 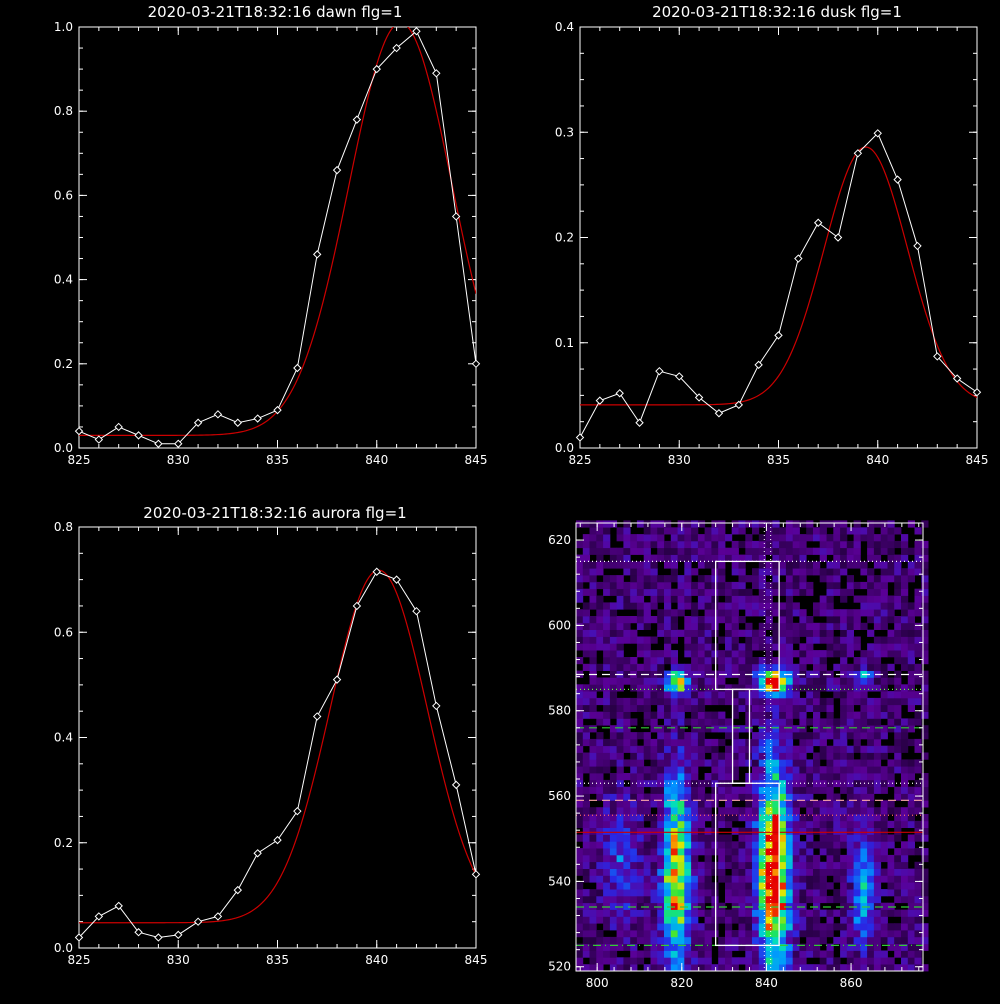 What do you see at coordinates (79, 960) in the screenshot?
I see `x-tick-label: 825` at bounding box center [79, 960].